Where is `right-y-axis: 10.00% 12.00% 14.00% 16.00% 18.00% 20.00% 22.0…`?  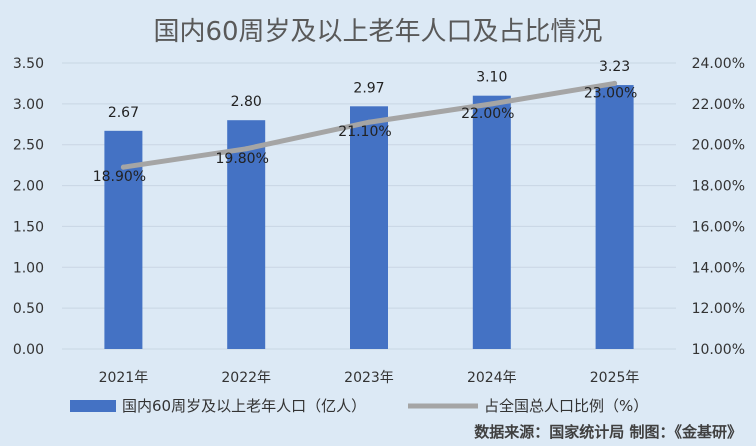 right-y-axis: 10.00% 12.00% 14.00% 16.00% 18.00% 20.00% 22.0… is located at coordinates (718, 207).